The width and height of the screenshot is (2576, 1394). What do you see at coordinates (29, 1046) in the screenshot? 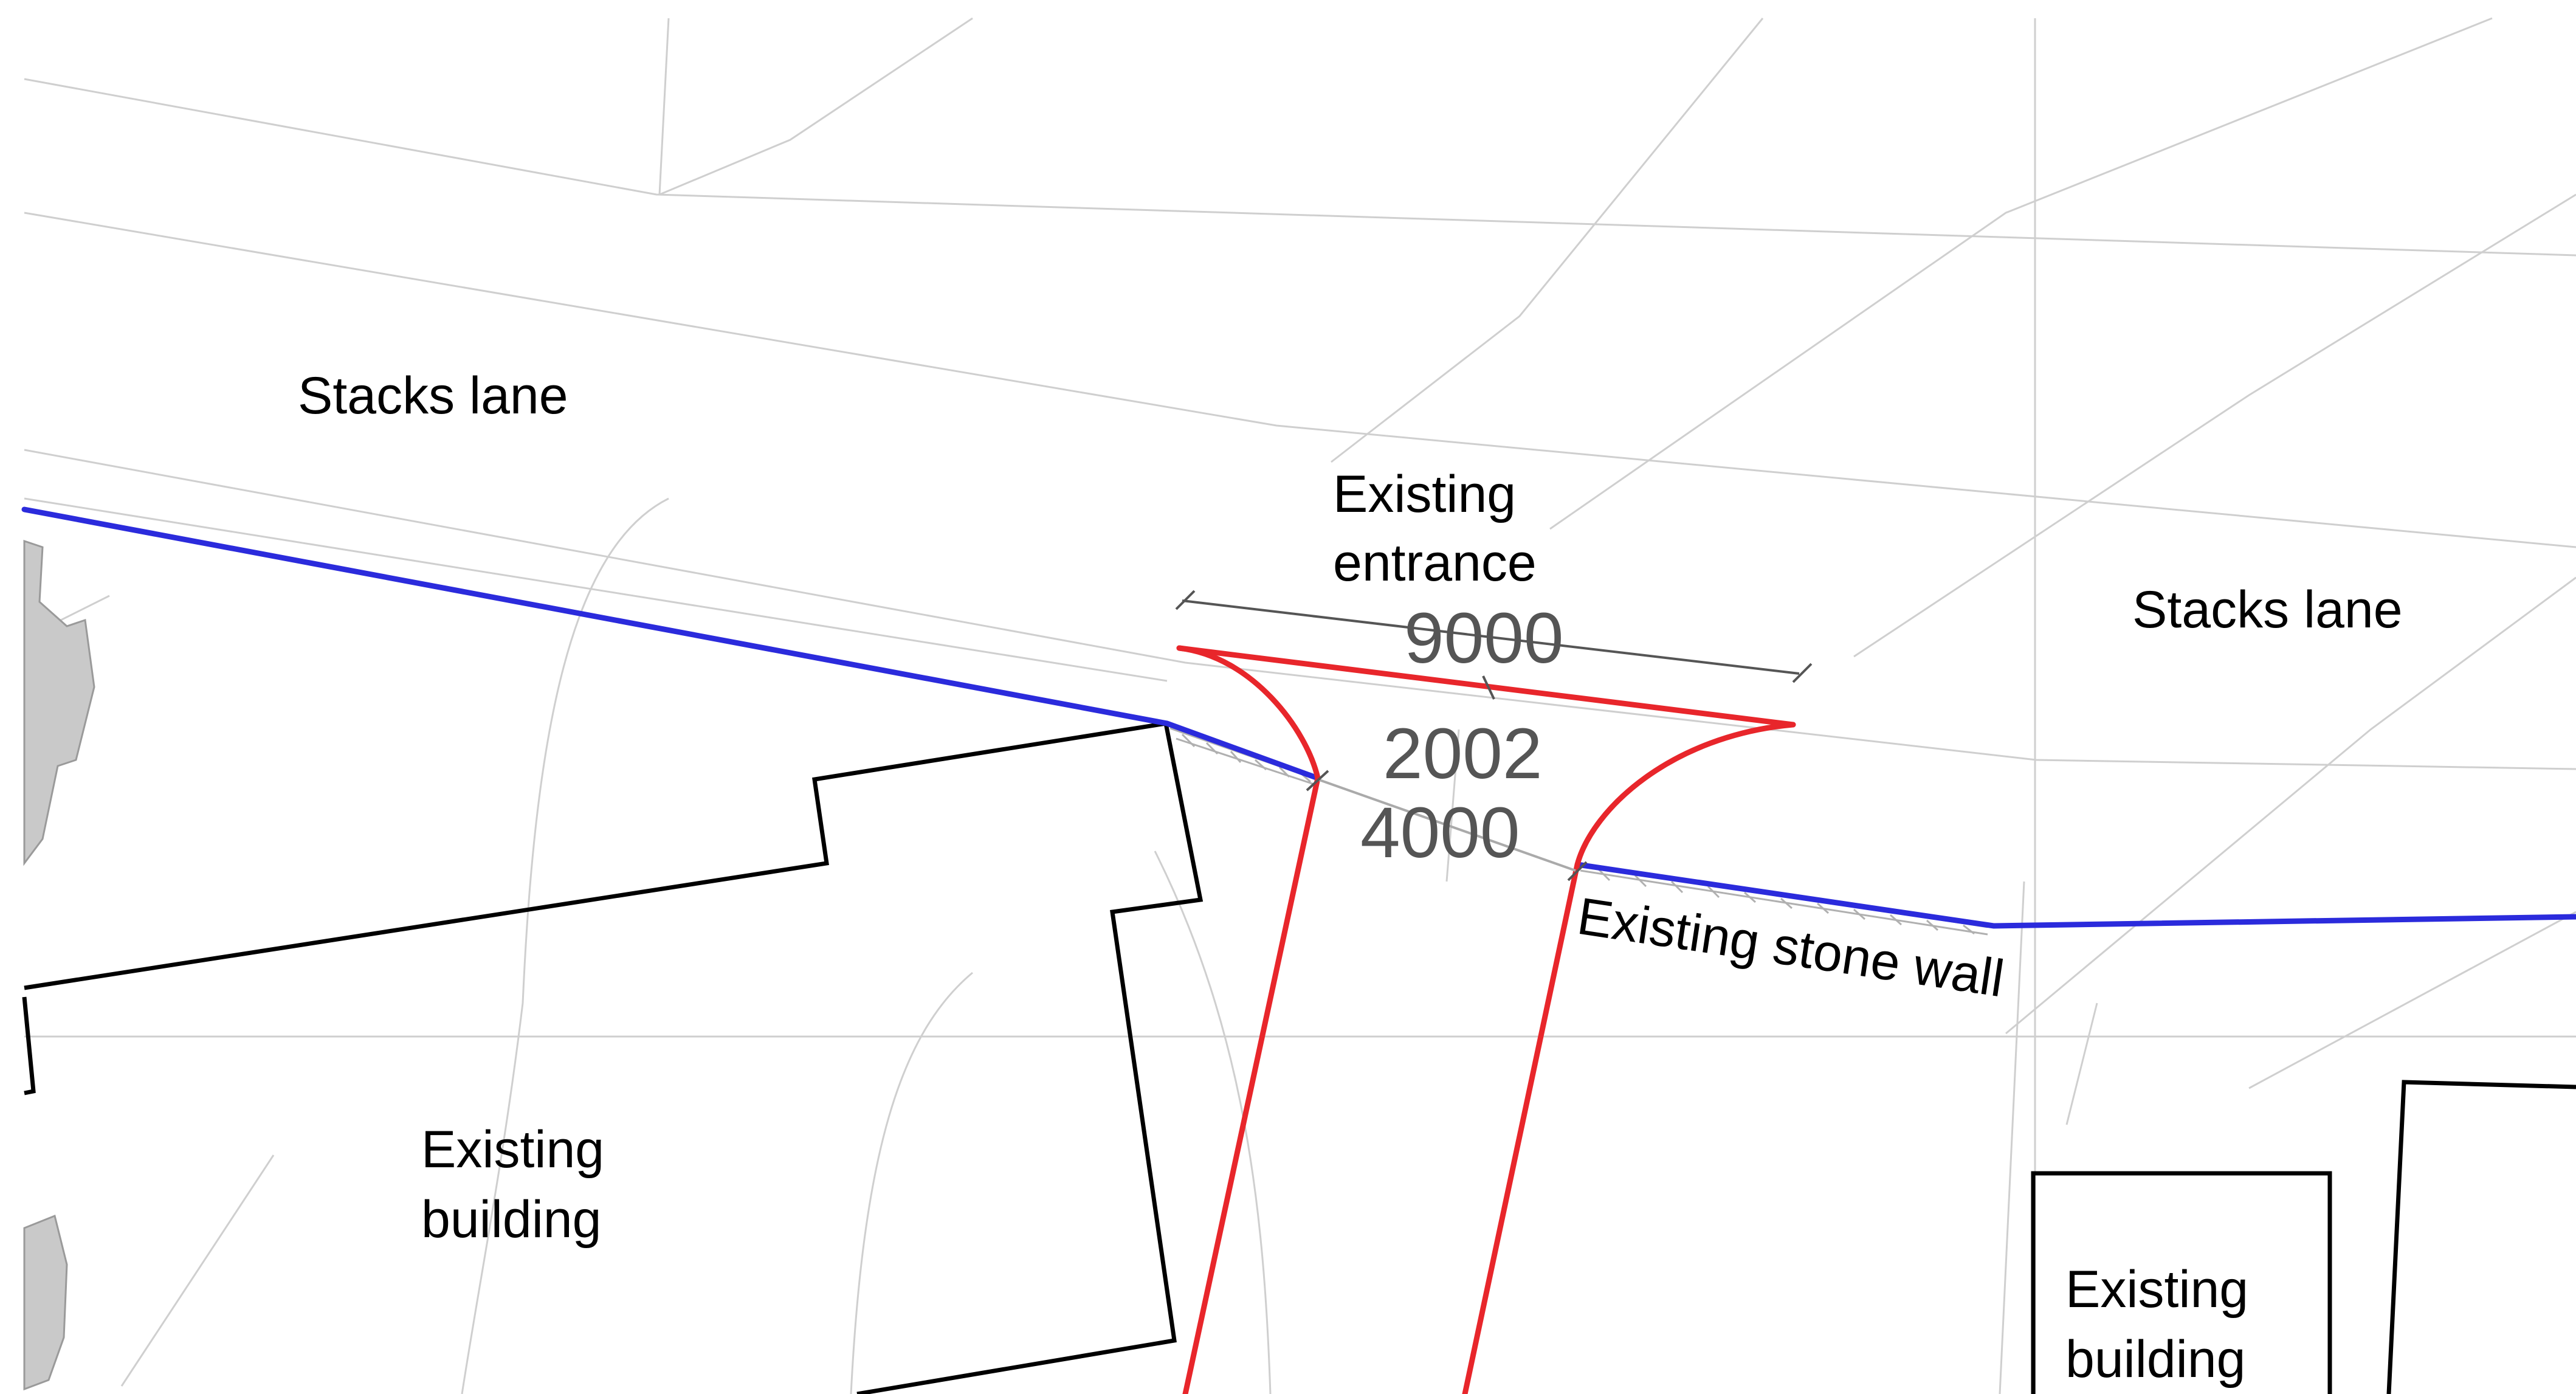
I see `existing-building-outline-west` at bounding box center [29, 1046].